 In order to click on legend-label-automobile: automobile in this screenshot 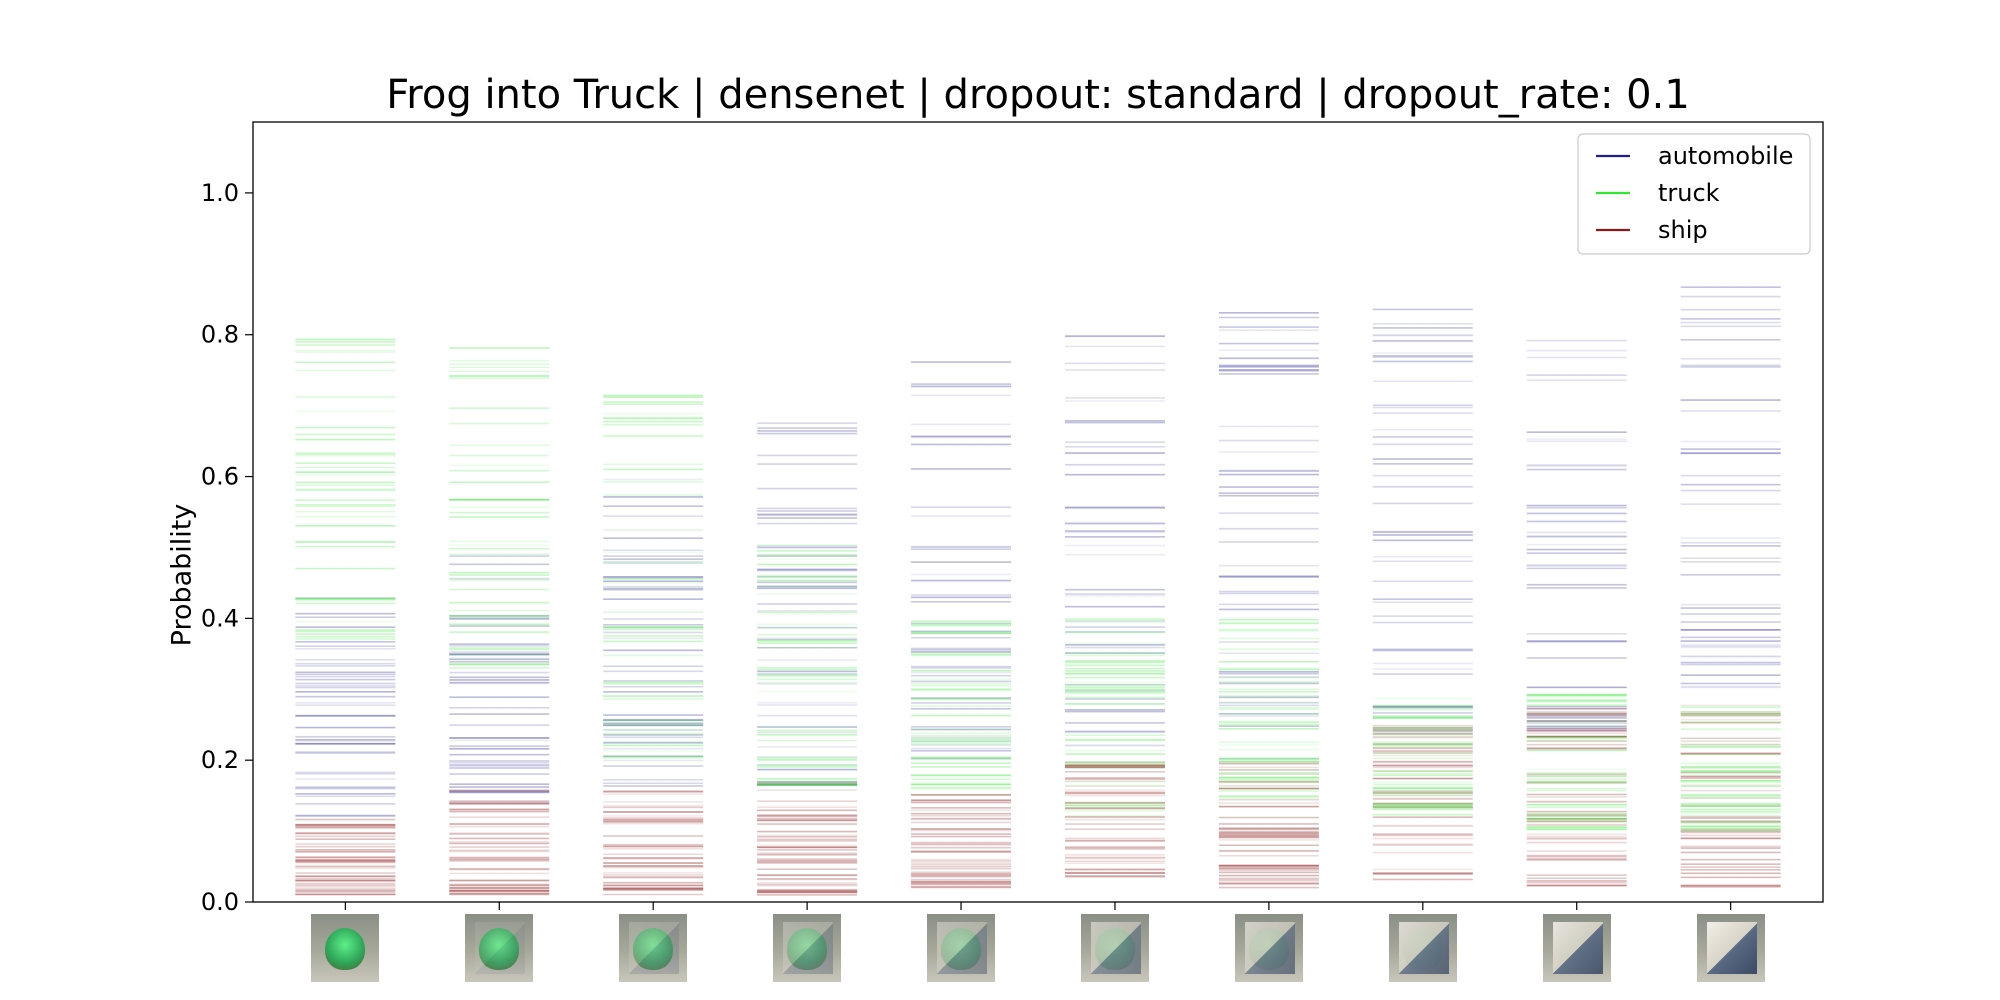, I will do `click(1725, 156)`.